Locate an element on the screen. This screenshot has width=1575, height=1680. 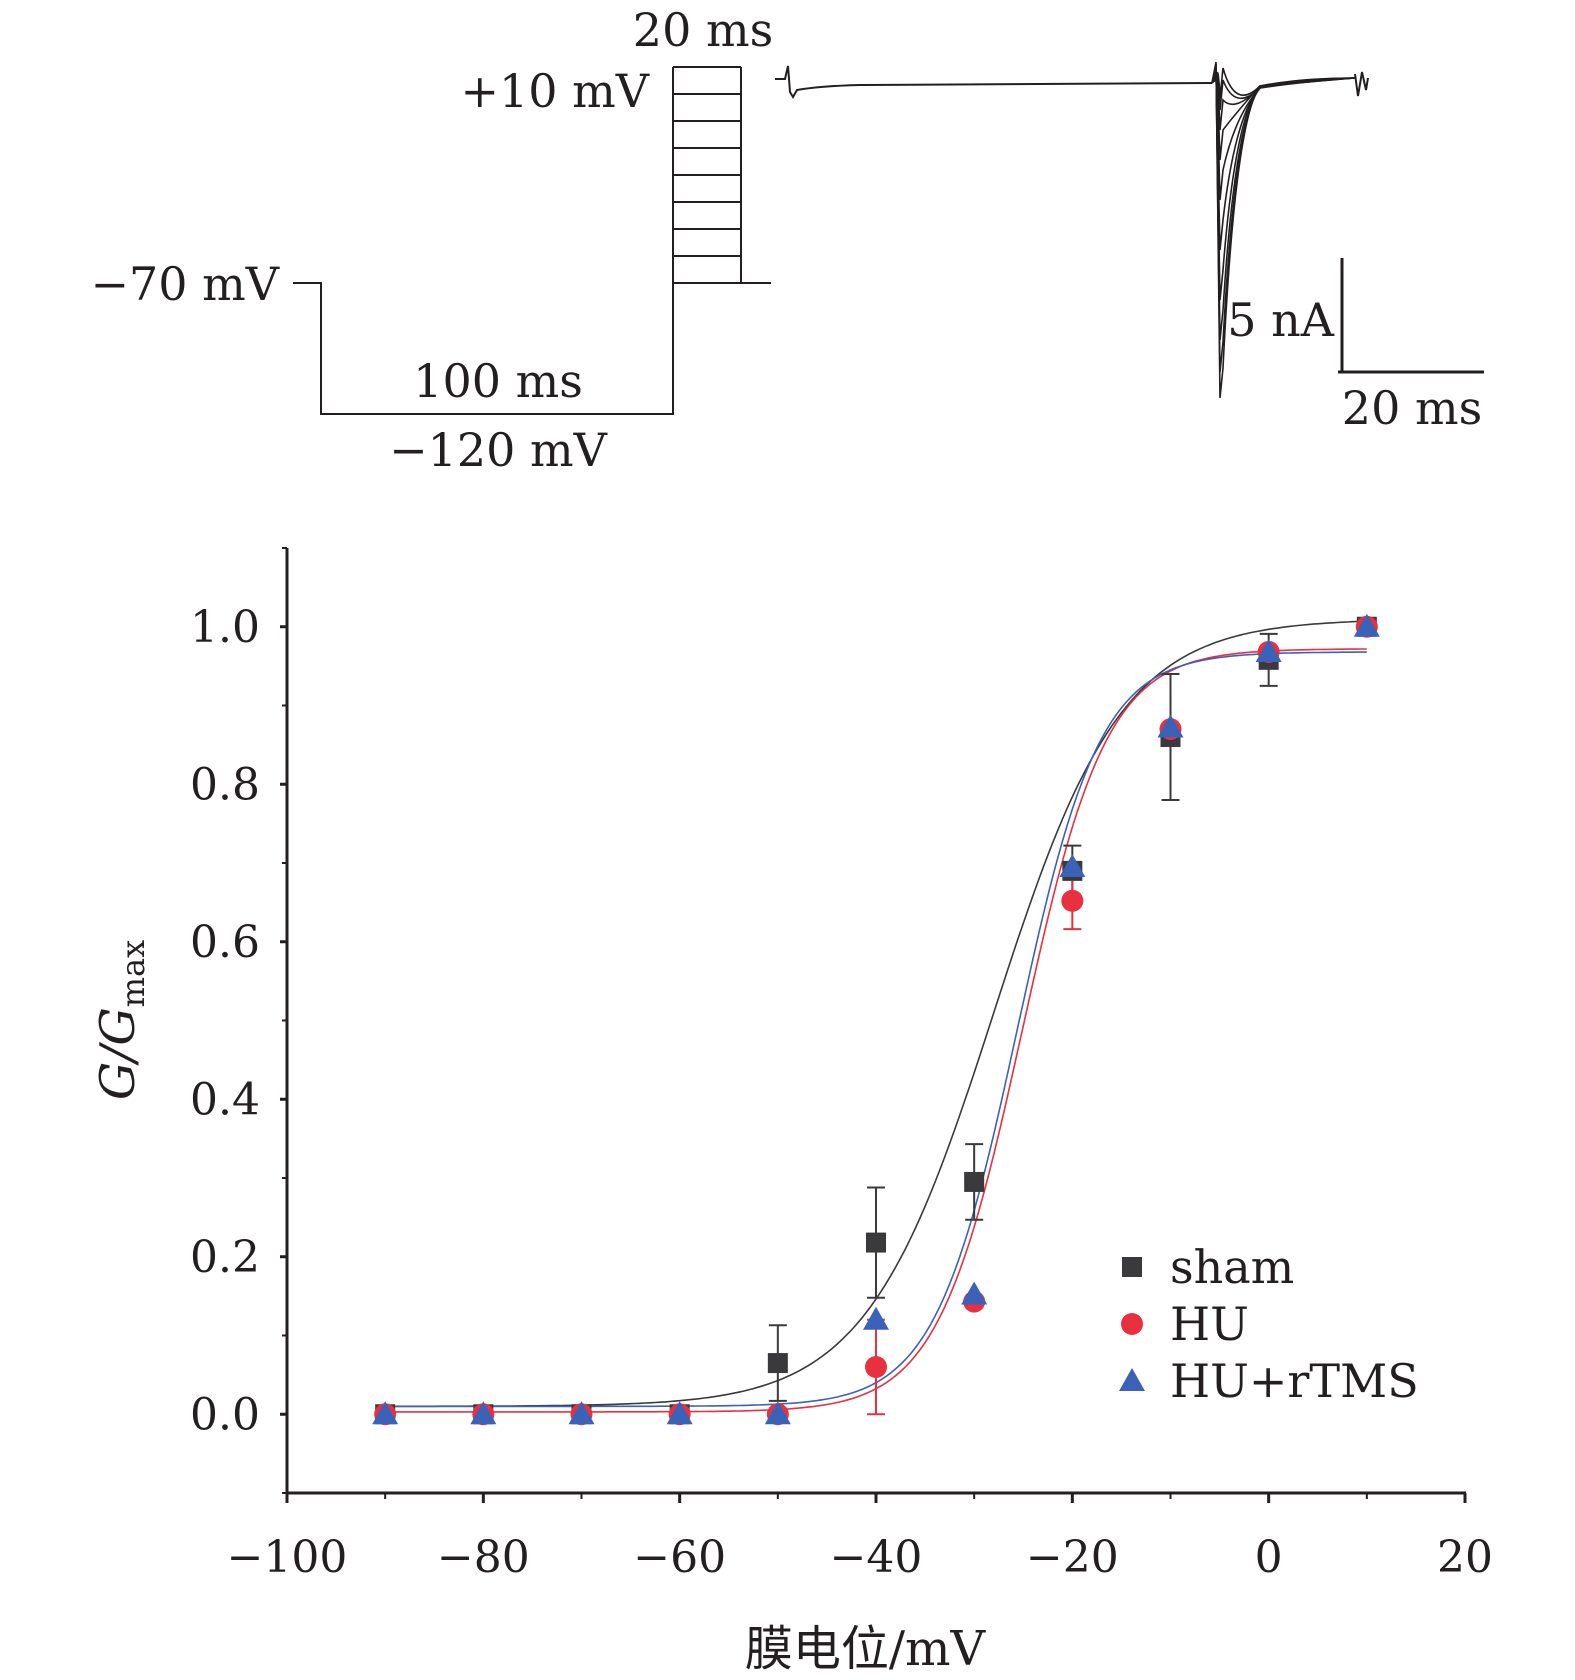
protocol-step-levels is located at coordinates (707, 175).